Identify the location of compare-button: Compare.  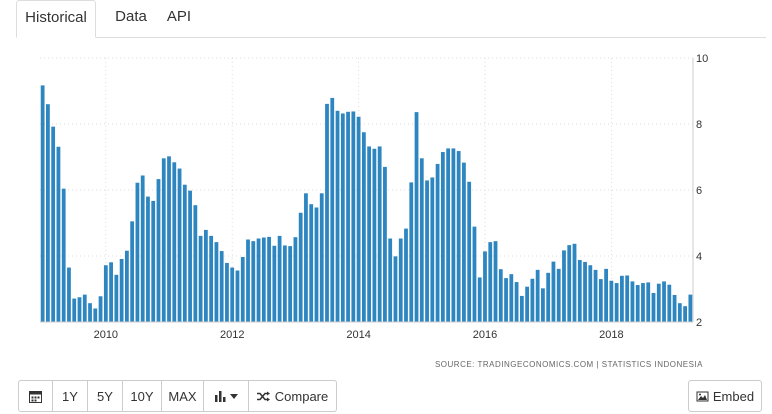
(292, 396).